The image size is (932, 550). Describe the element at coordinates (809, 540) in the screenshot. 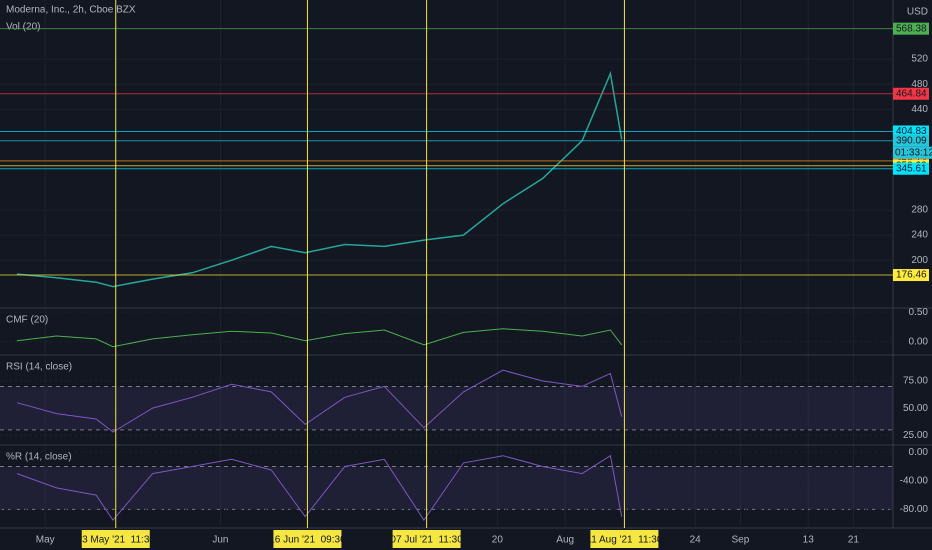

I see `x-tick-label: 13` at that location.